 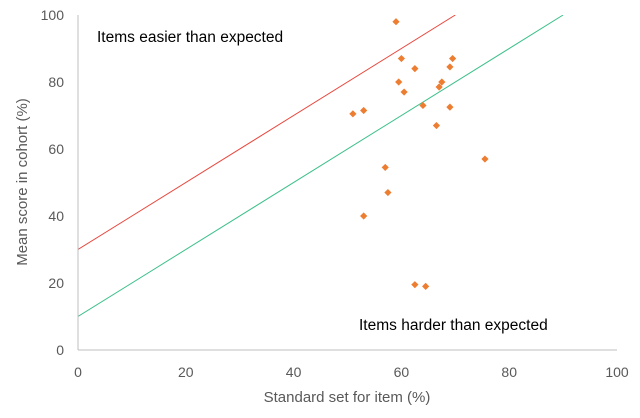 I want to click on x-tick-label: 60, so click(x=402, y=372).